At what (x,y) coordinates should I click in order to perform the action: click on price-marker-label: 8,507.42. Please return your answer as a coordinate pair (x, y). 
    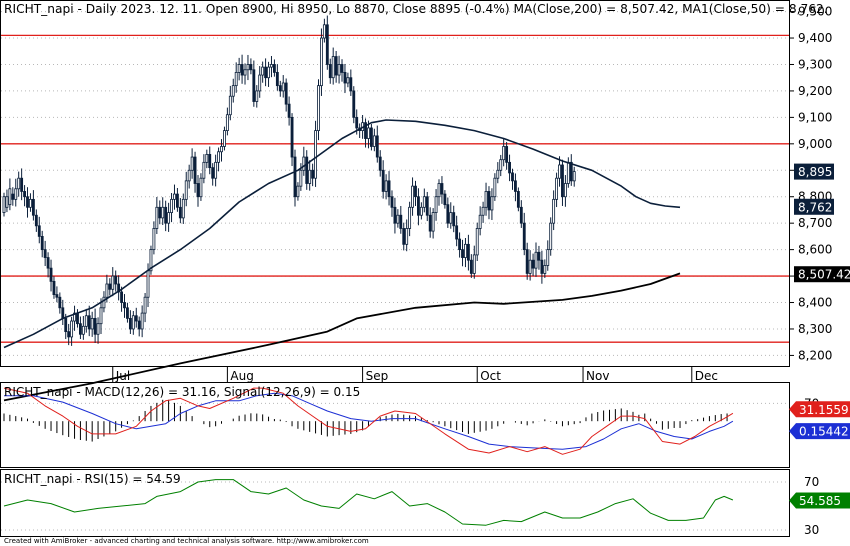
    Looking at the image, I should click on (824, 275).